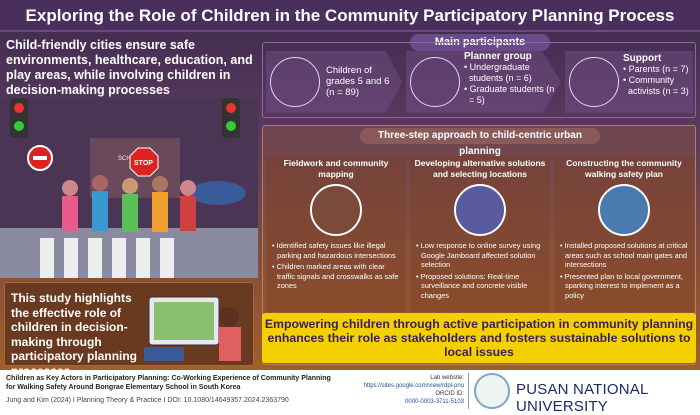 This screenshot has width=700, height=415. Describe the element at coordinates (192, 328) in the screenshot. I see `girl-with-tablet-illustration` at that location.